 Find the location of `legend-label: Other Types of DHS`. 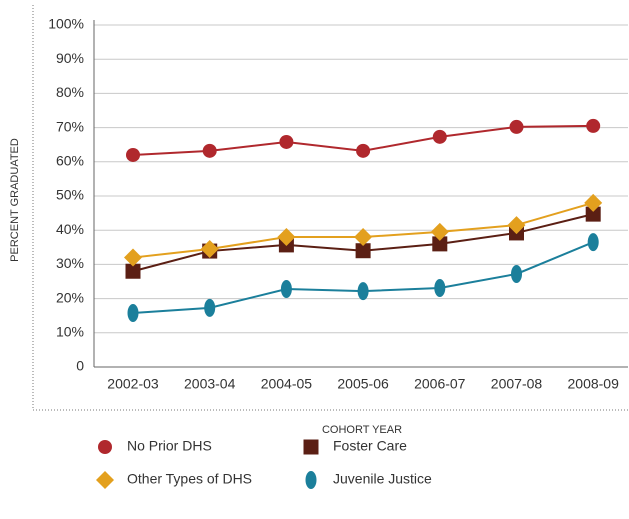

legend-label: Other Types of DHS is located at coordinates (189, 479).